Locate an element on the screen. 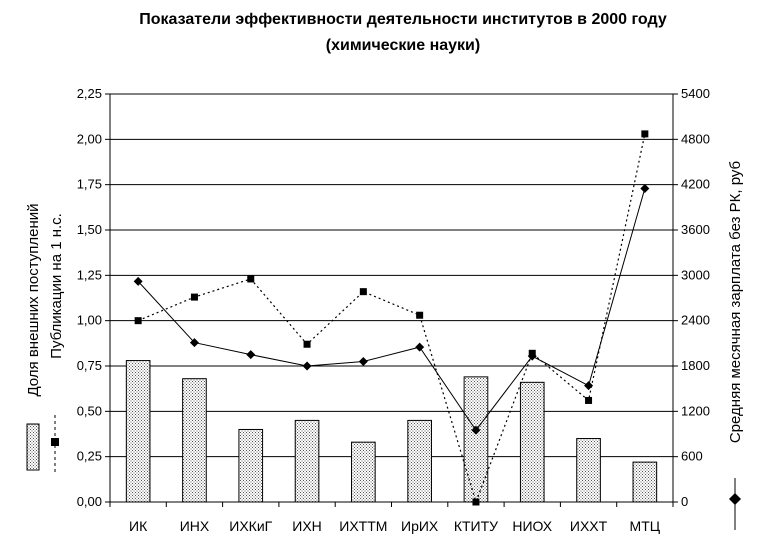  right-tick-label: 5400 is located at coordinates (695, 93).